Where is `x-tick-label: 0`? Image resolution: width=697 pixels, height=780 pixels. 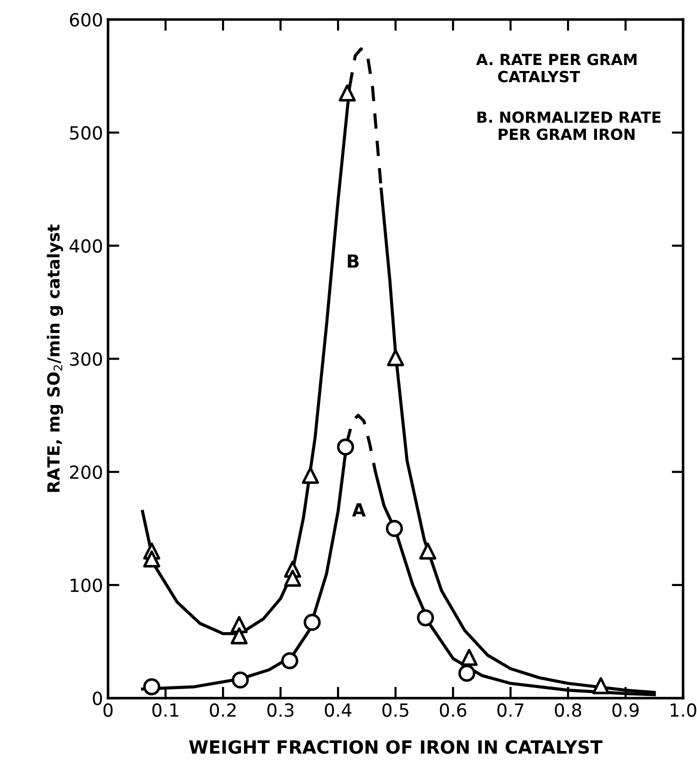 x-tick-label: 0 is located at coordinates (108, 710).